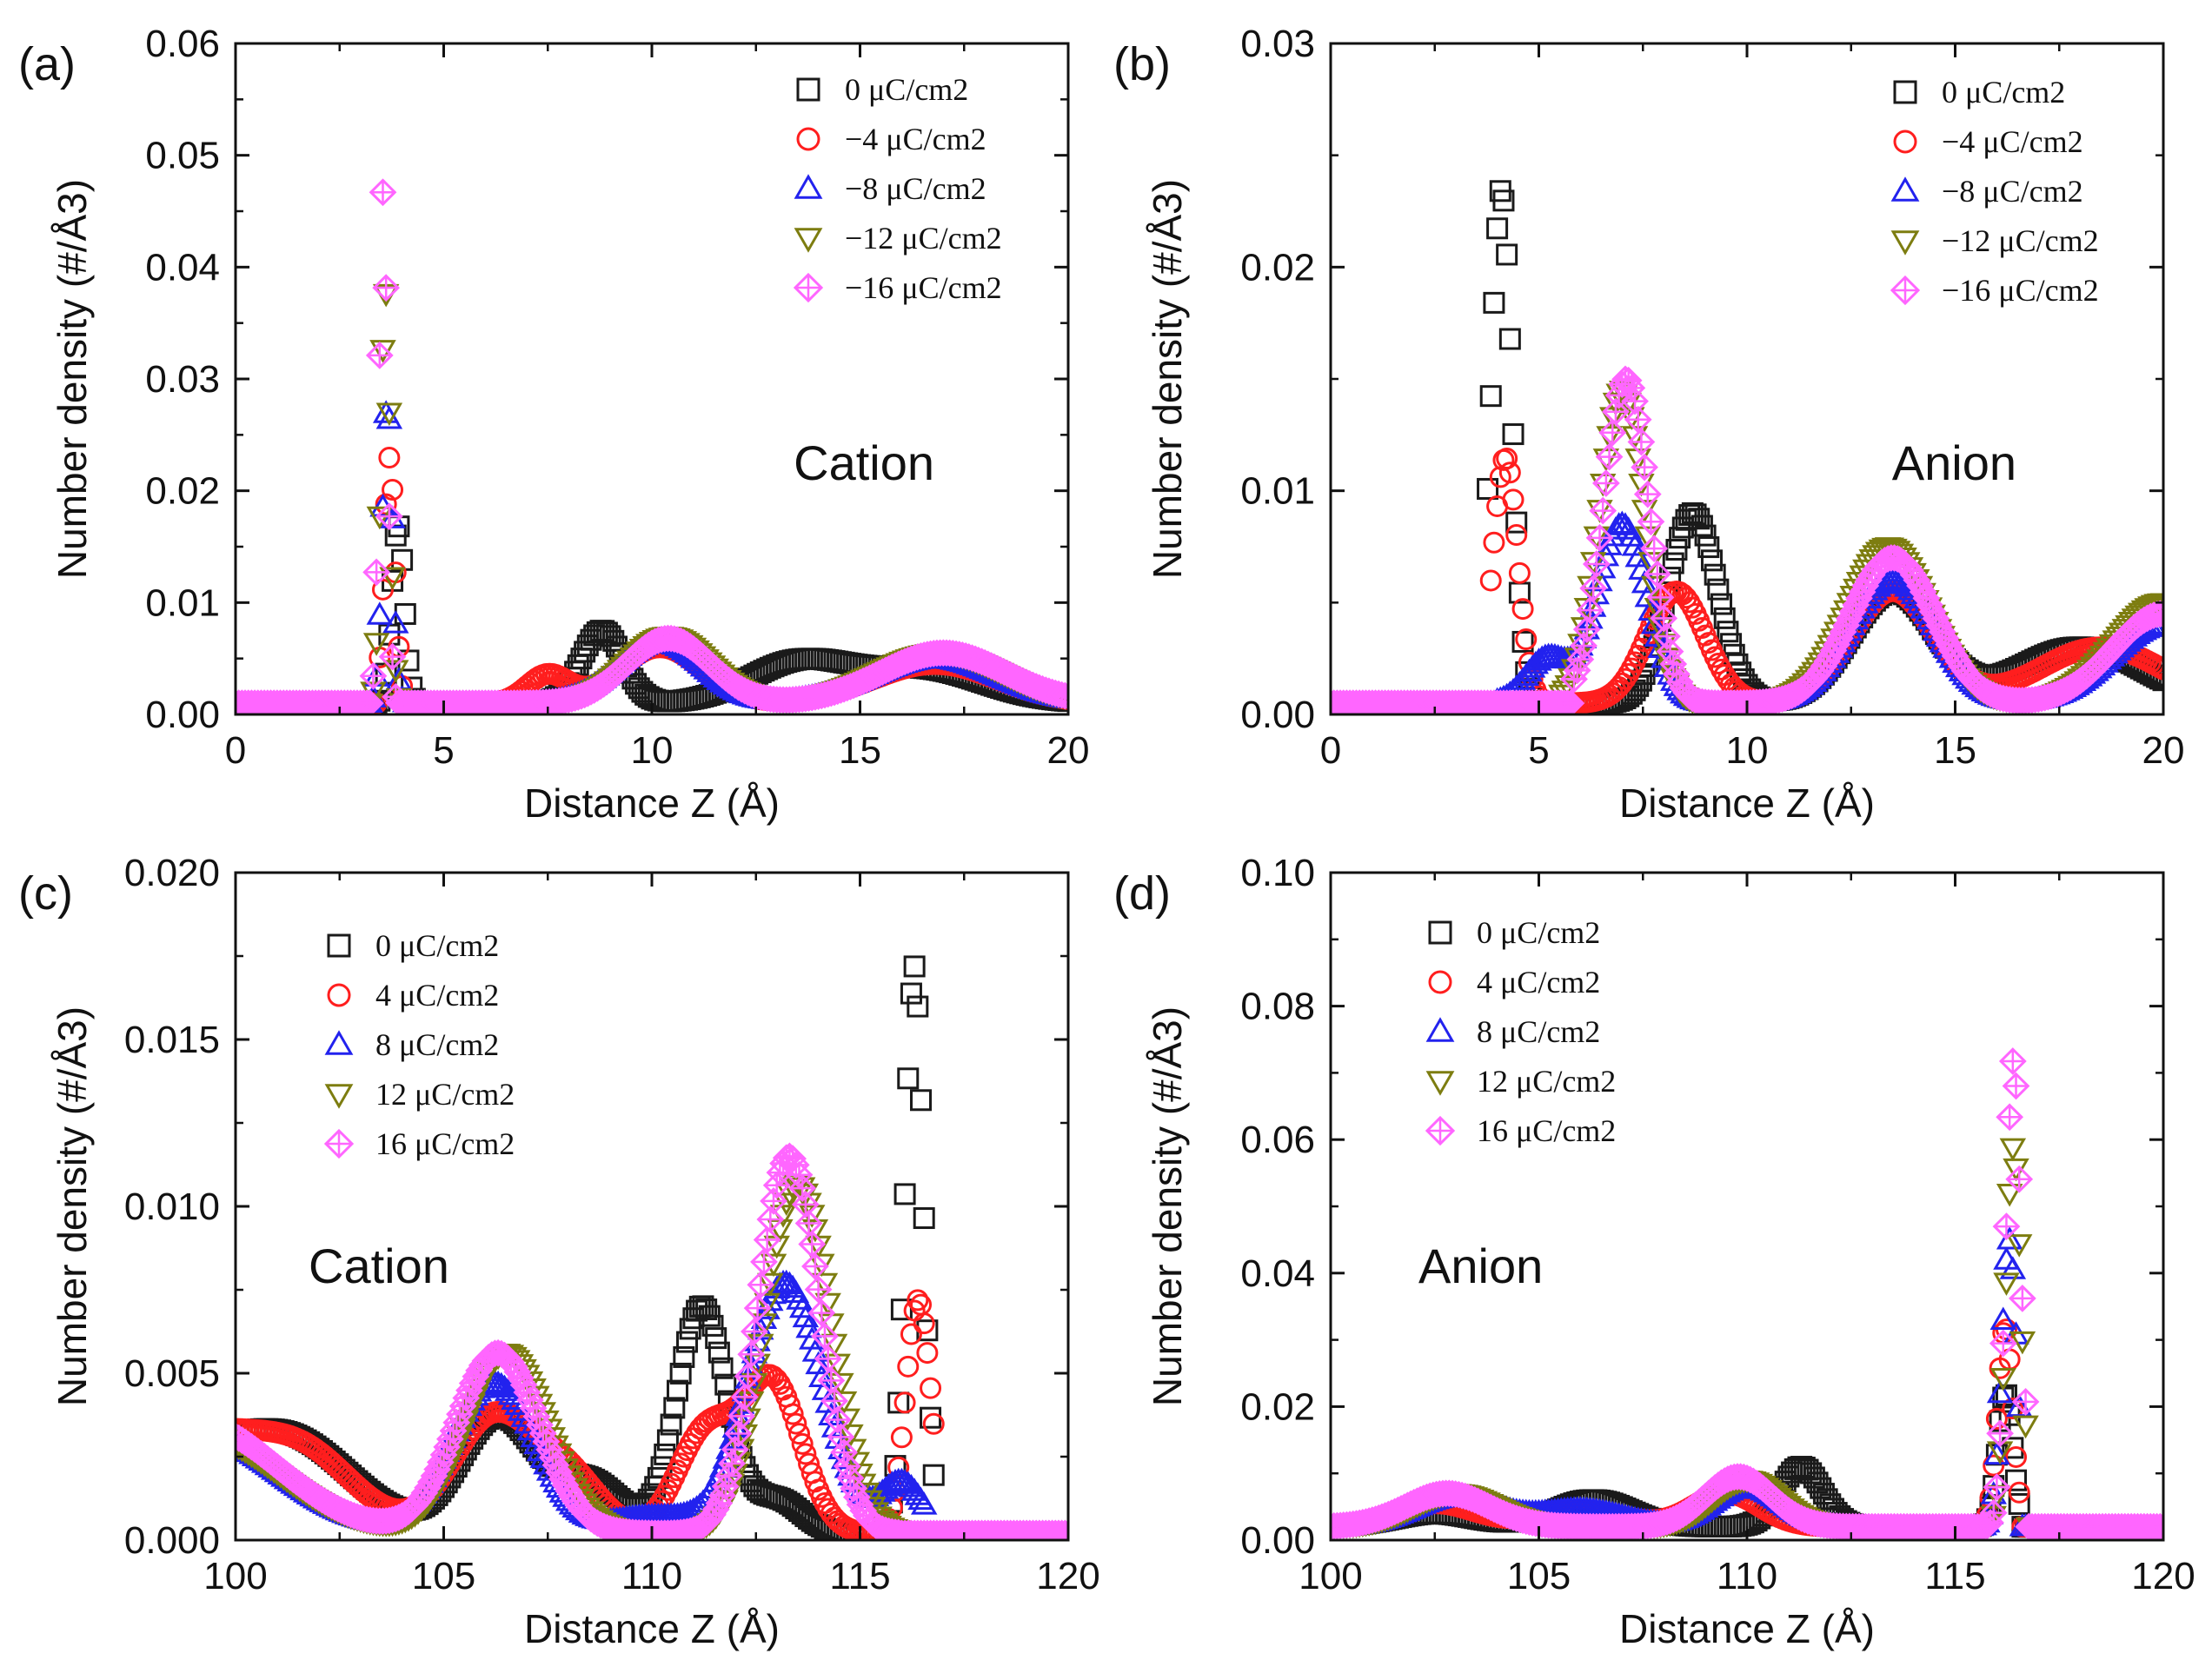 The width and height of the screenshot is (2212, 1667). What do you see at coordinates (1954, 463) in the screenshot?
I see `panel-annotation: Anion` at bounding box center [1954, 463].